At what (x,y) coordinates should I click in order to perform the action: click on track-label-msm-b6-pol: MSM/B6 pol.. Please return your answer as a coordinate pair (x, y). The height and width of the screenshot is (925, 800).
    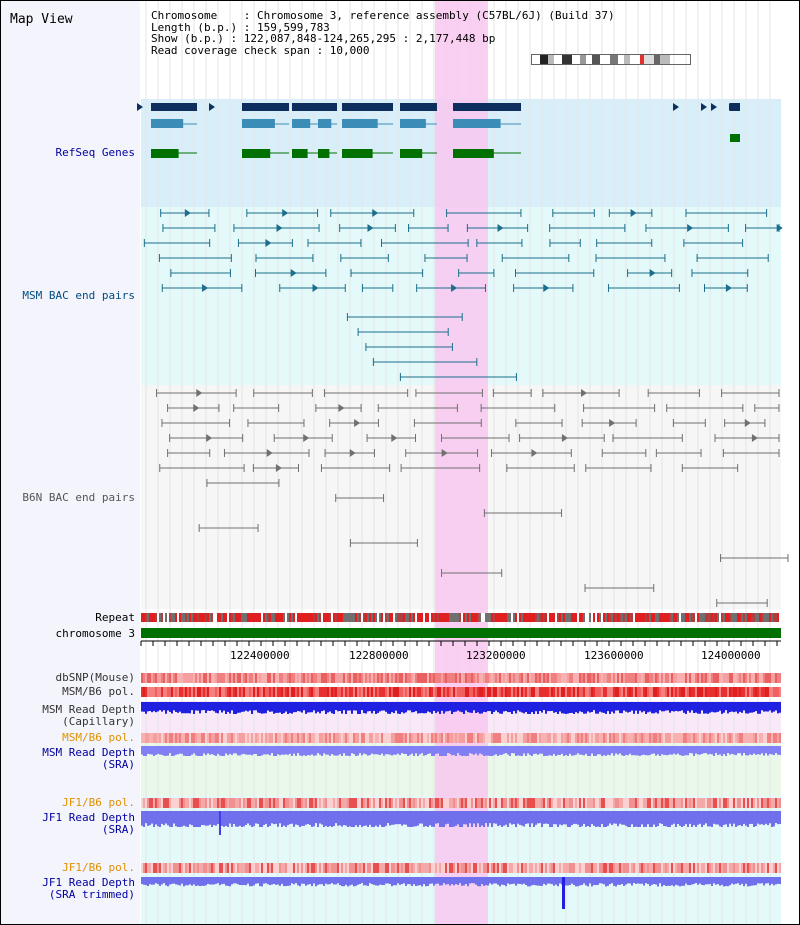
    Looking at the image, I should click on (98, 691).